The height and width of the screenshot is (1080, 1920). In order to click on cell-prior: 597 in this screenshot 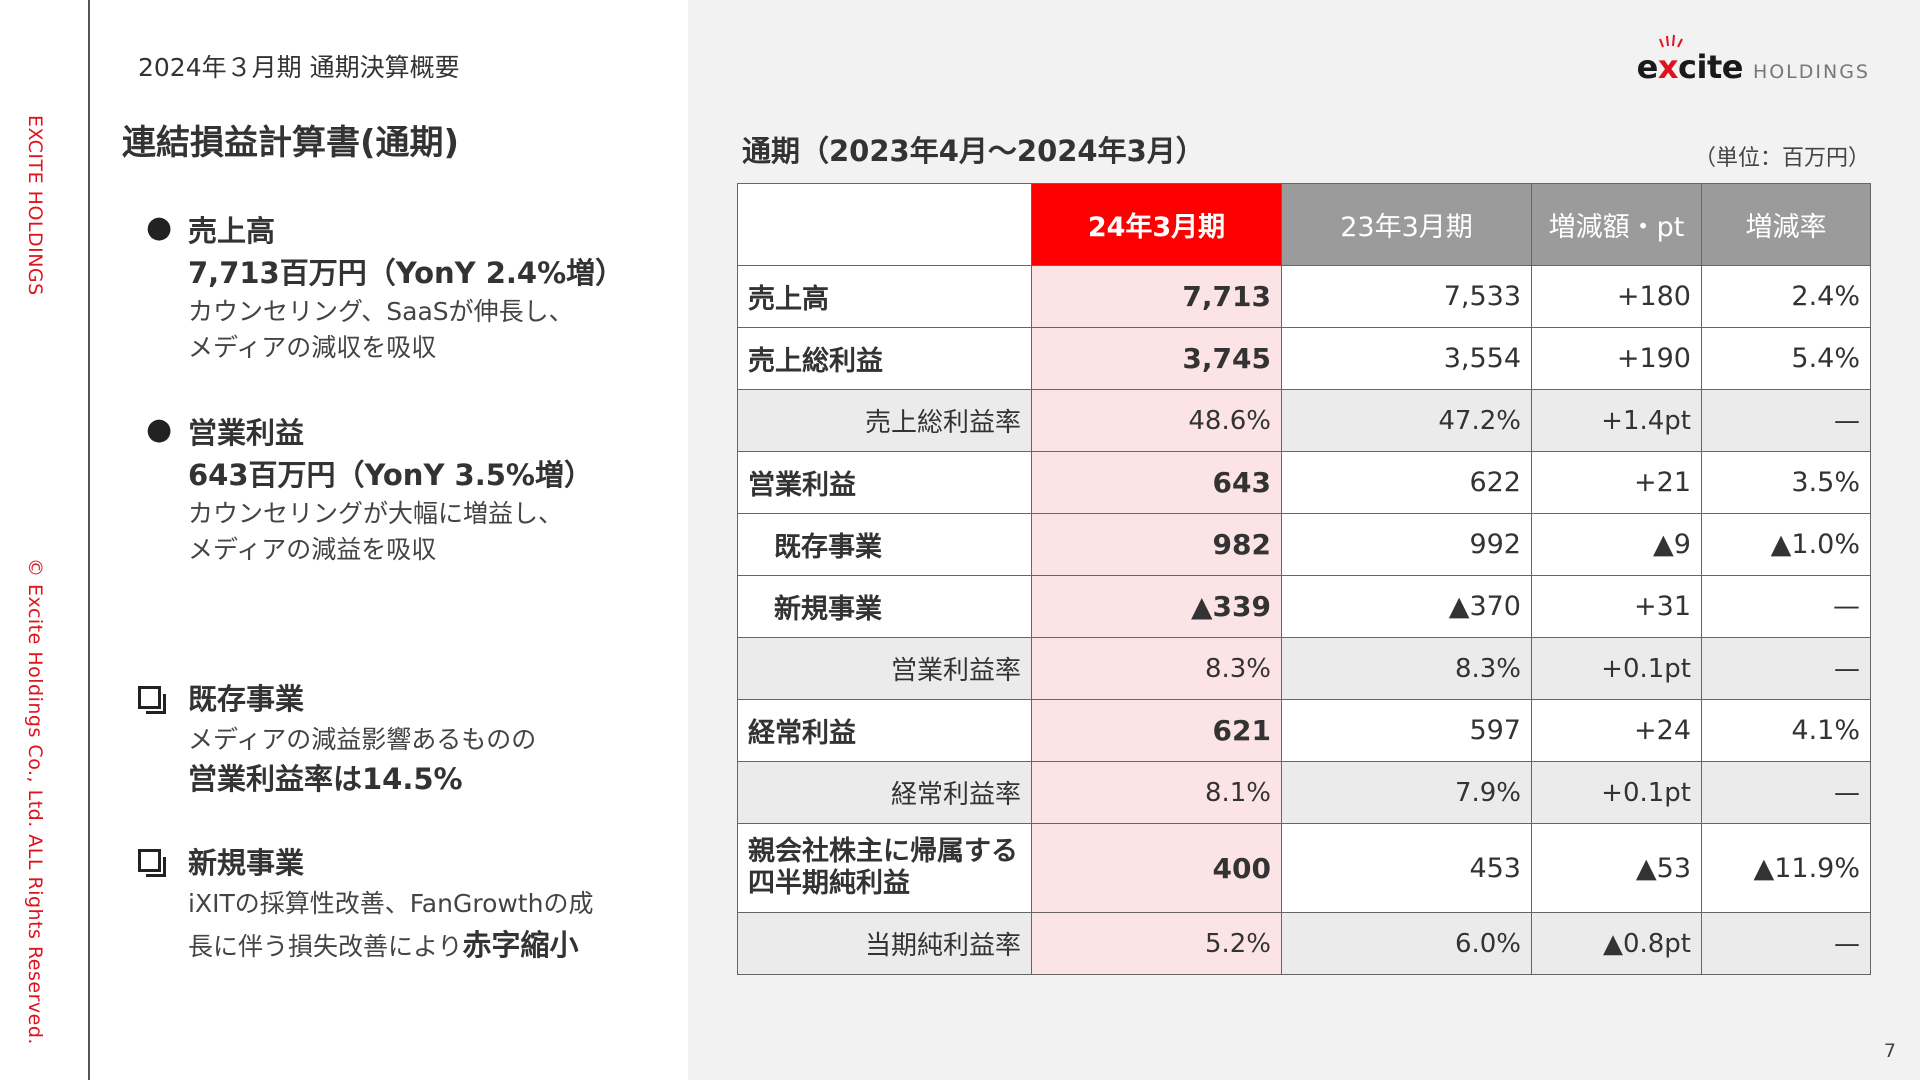, I will do `click(1406, 730)`.